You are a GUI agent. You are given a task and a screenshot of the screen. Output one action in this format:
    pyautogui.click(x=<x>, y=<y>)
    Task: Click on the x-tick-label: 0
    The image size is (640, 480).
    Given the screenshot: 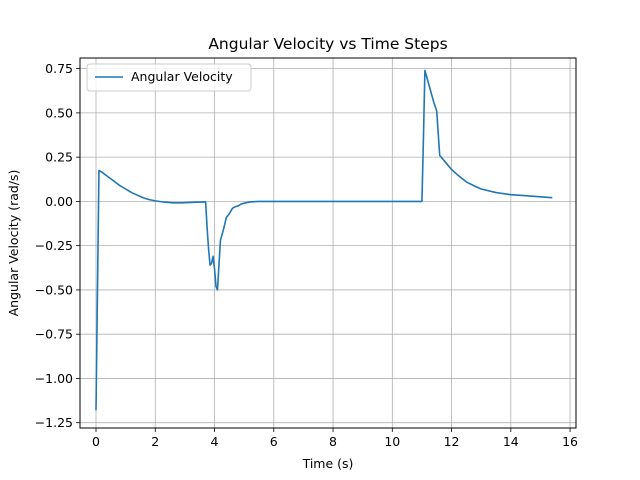 What is the action you would take?
    pyautogui.click(x=96, y=441)
    